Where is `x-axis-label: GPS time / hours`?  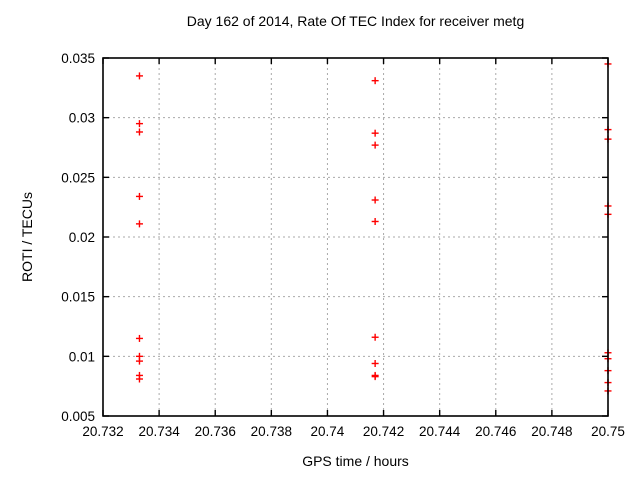
x-axis-label: GPS time / hours is located at coordinates (355, 461).